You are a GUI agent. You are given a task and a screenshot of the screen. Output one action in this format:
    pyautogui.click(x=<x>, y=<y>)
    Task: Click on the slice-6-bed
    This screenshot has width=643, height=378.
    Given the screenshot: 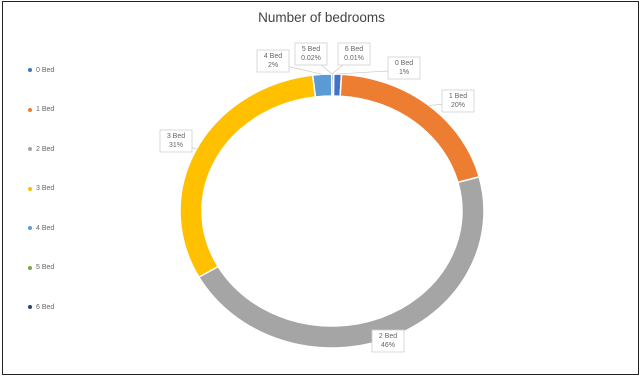 What is the action you would take?
    pyautogui.click(x=333, y=85)
    